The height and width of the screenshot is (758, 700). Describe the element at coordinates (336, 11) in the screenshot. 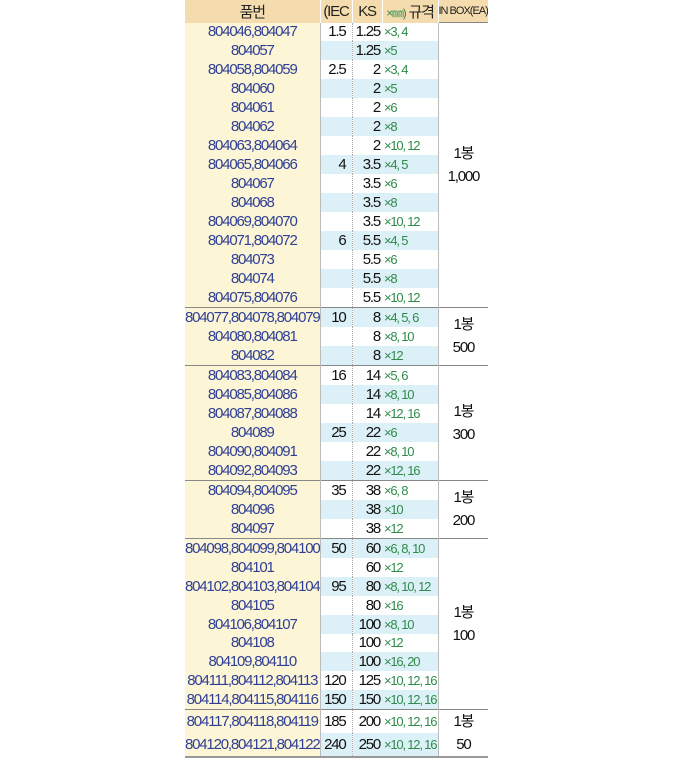

I see `header-iec: (IEC` at that location.